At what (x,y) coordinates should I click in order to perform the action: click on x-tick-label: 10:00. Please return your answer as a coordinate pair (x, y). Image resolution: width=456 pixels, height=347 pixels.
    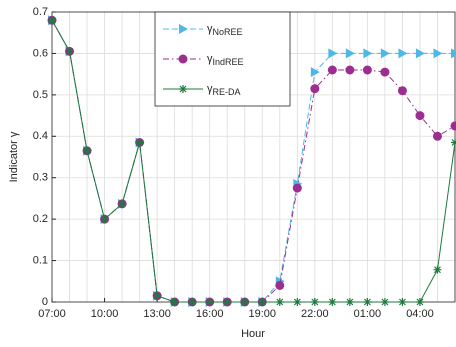
    Looking at the image, I should click on (105, 314).